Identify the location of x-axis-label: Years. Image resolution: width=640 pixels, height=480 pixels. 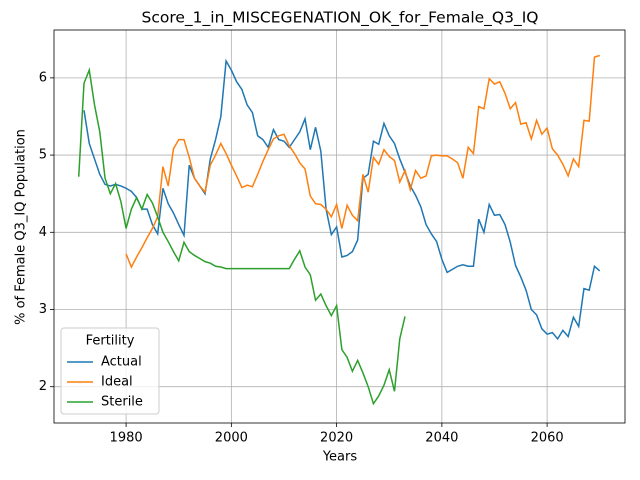
(340, 457).